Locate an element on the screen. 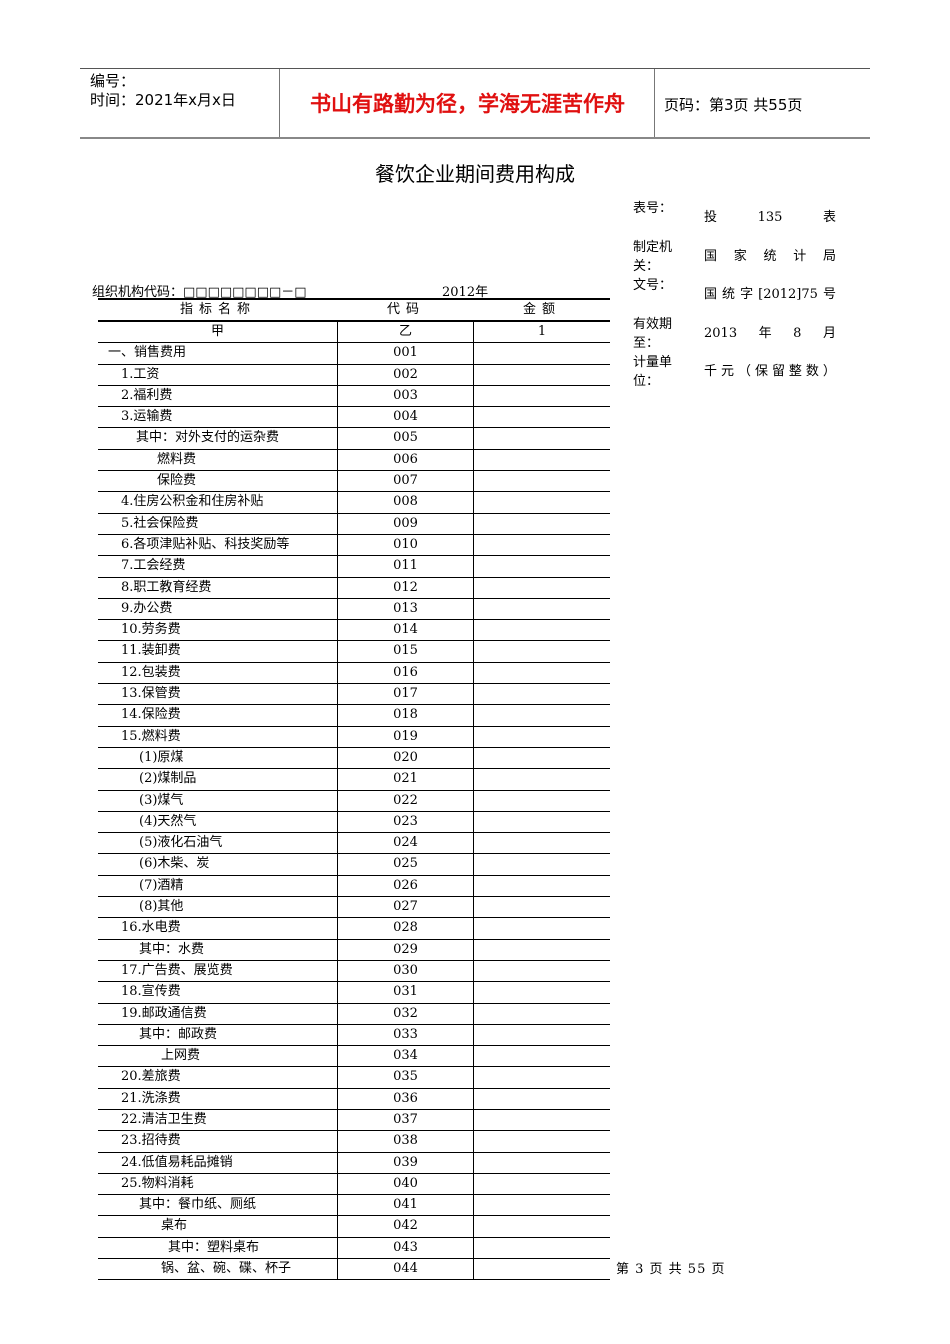  row-code: 018 is located at coordinates (406, 715).